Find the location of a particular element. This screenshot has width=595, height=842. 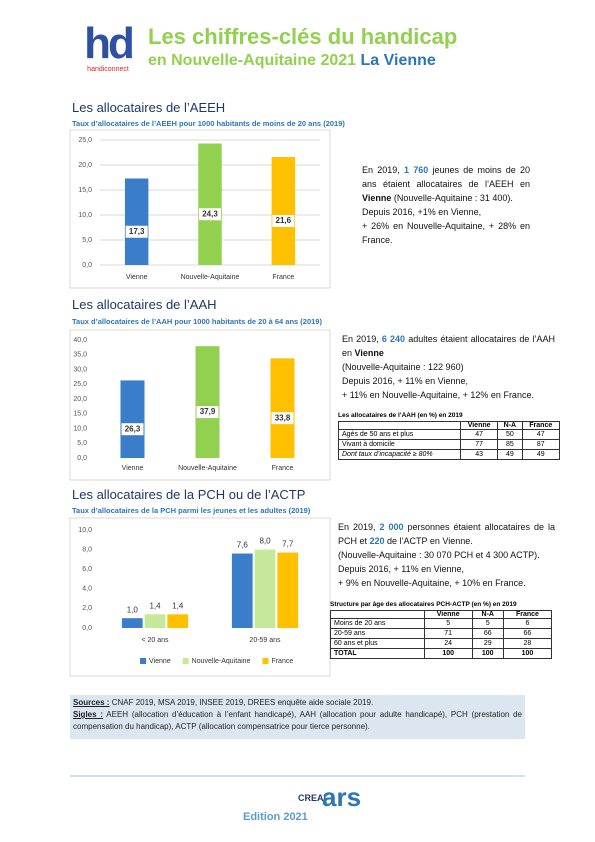

y-tick-label: 5,0 is located at coordinates (87, 240).